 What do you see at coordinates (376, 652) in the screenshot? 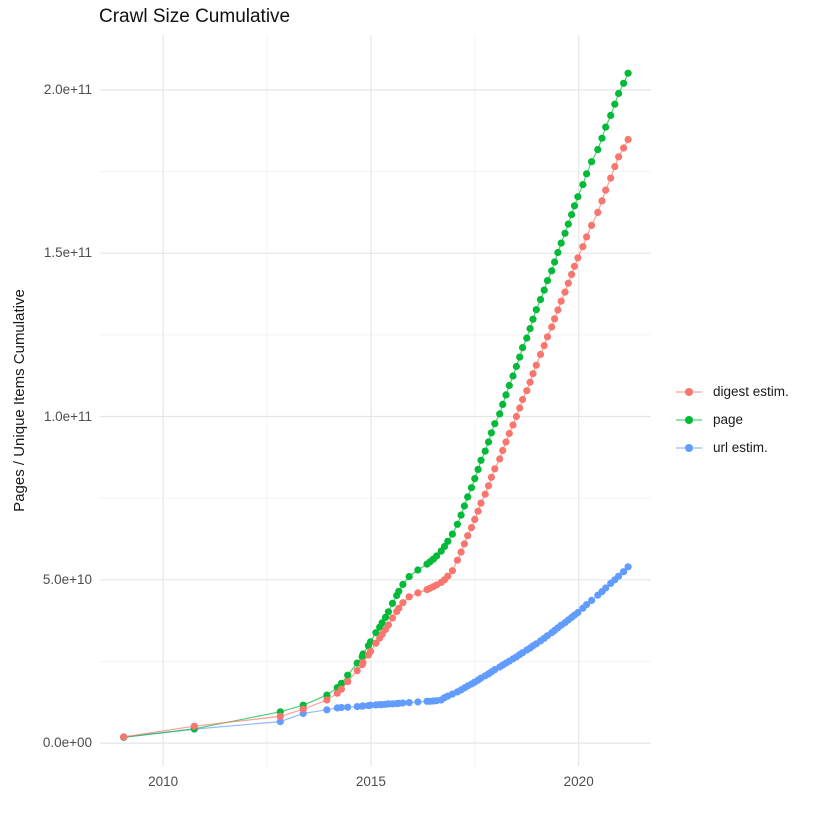
I see `series-url-estim` at bounding box center [376, 652].